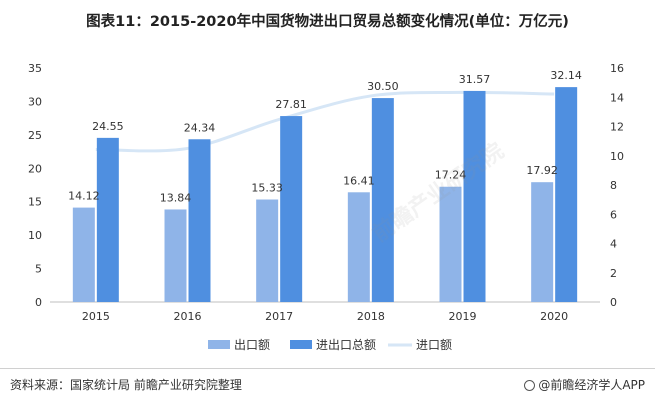  What do you see at coordinates (38, 302) in the screenshot?
I see `y-left-tick-label: 0` at bounding box center [38, 302].